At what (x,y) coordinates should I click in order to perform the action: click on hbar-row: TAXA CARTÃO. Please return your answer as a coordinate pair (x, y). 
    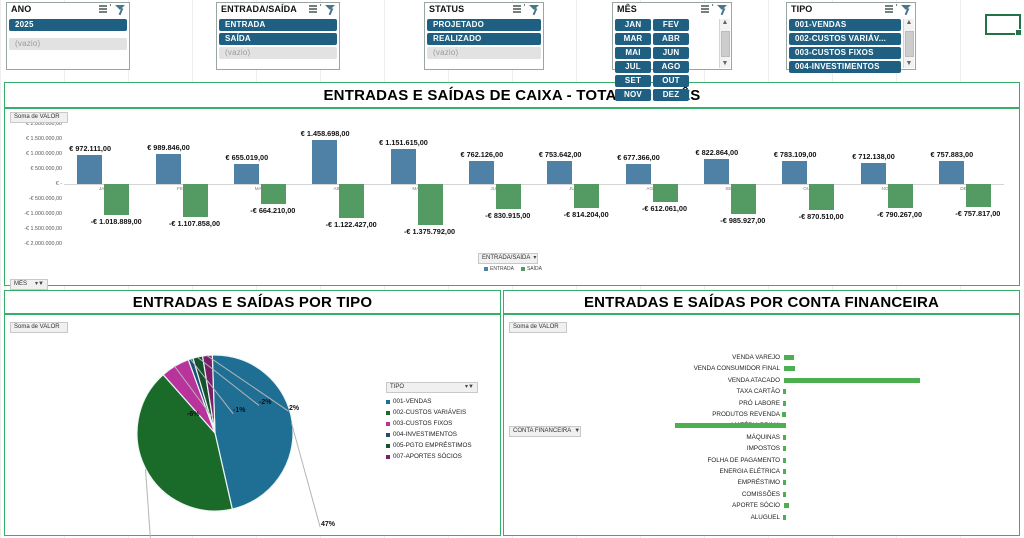
    Looking at the image, I should click on (810, 391).